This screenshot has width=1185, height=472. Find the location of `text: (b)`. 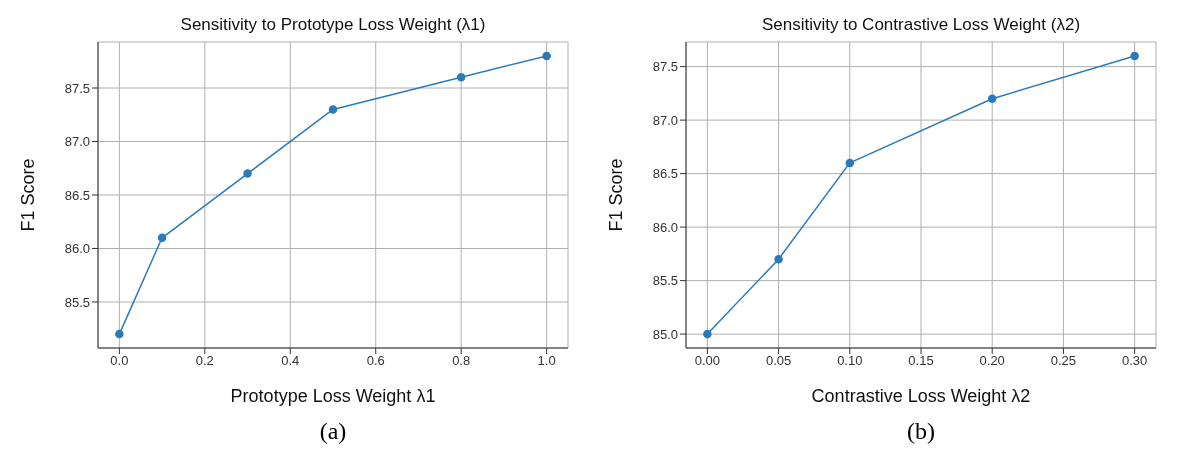

text: (b) is located at coordinates (921, 431).